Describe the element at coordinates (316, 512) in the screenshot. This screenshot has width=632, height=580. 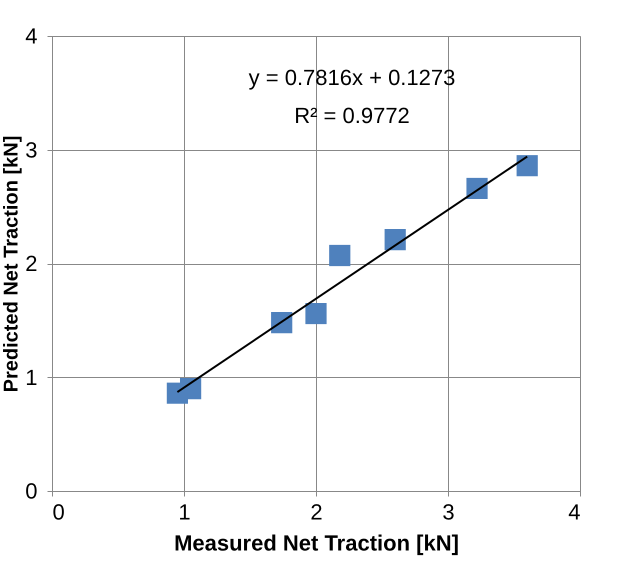
I see `x-tick-label: 2` at that location.